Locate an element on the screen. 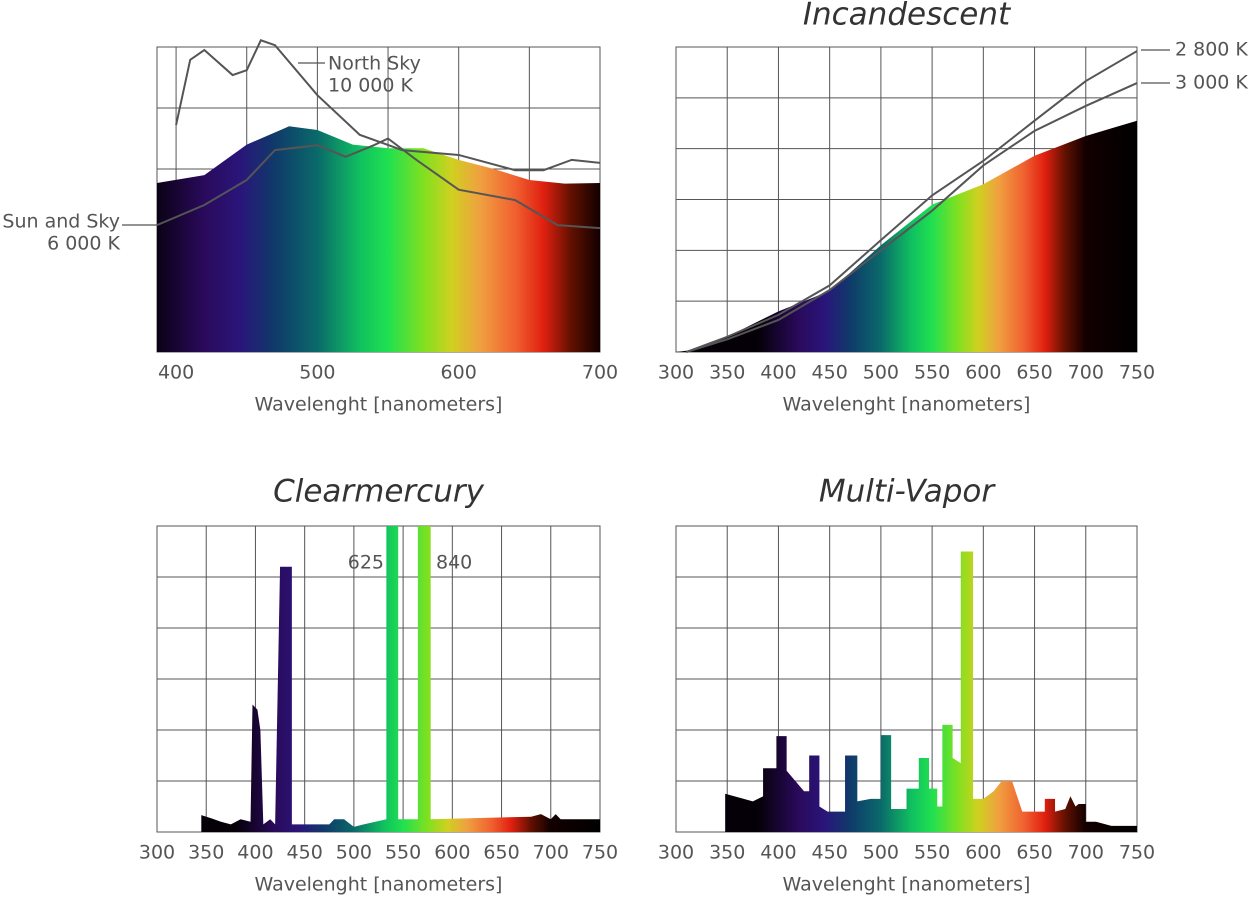  annotation: 840 is located at coordinates (454, 563).